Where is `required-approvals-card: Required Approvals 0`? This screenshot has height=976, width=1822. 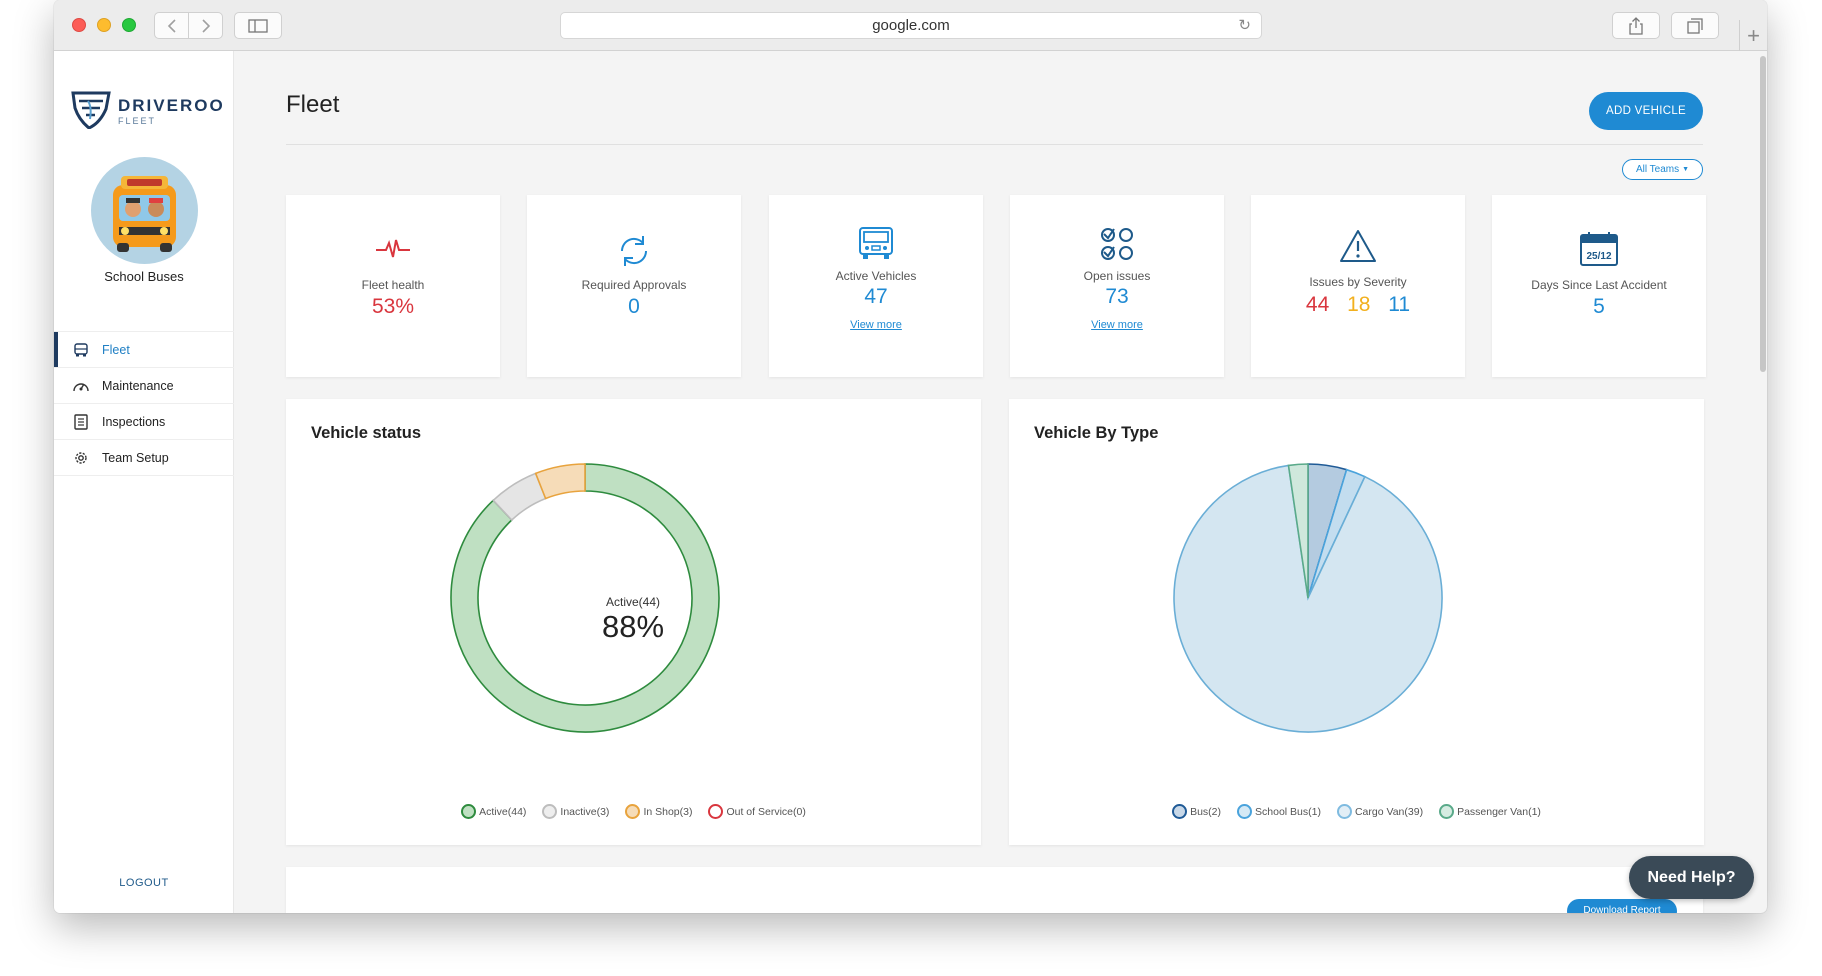
required-approvals-card: Required Approvals 0 is located at coordinates (634, 286).